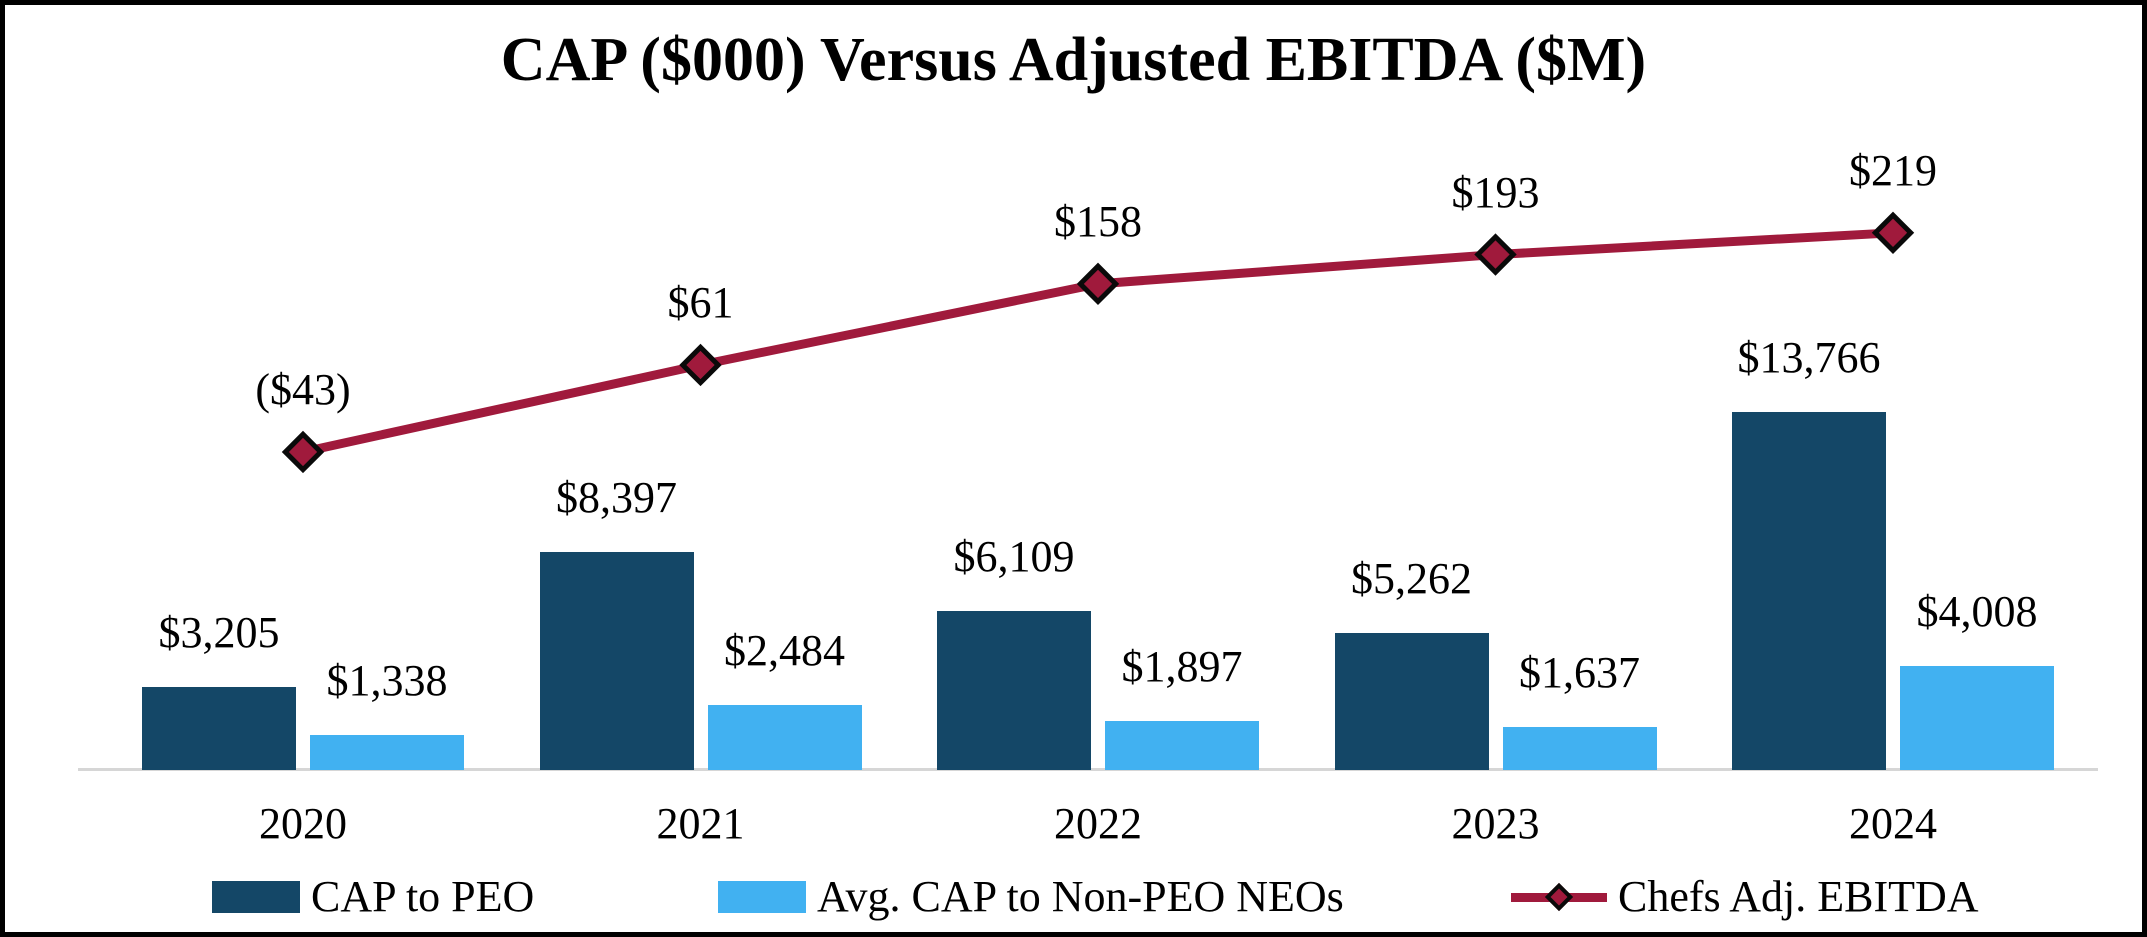  Describe the element at coordinates (1098, 221) in the screenshot. I see `line-label-2022: $158` at that location.